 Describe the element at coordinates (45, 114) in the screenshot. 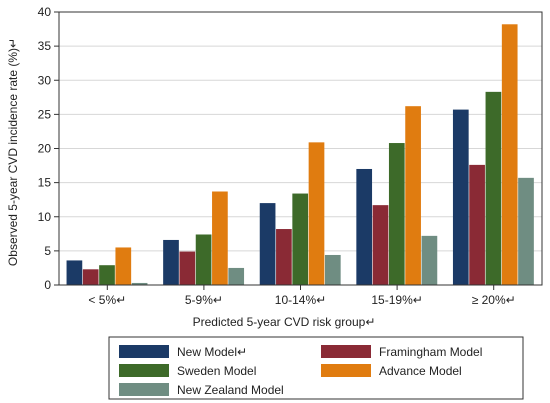

I see `y-tick-label: 25` at that location.